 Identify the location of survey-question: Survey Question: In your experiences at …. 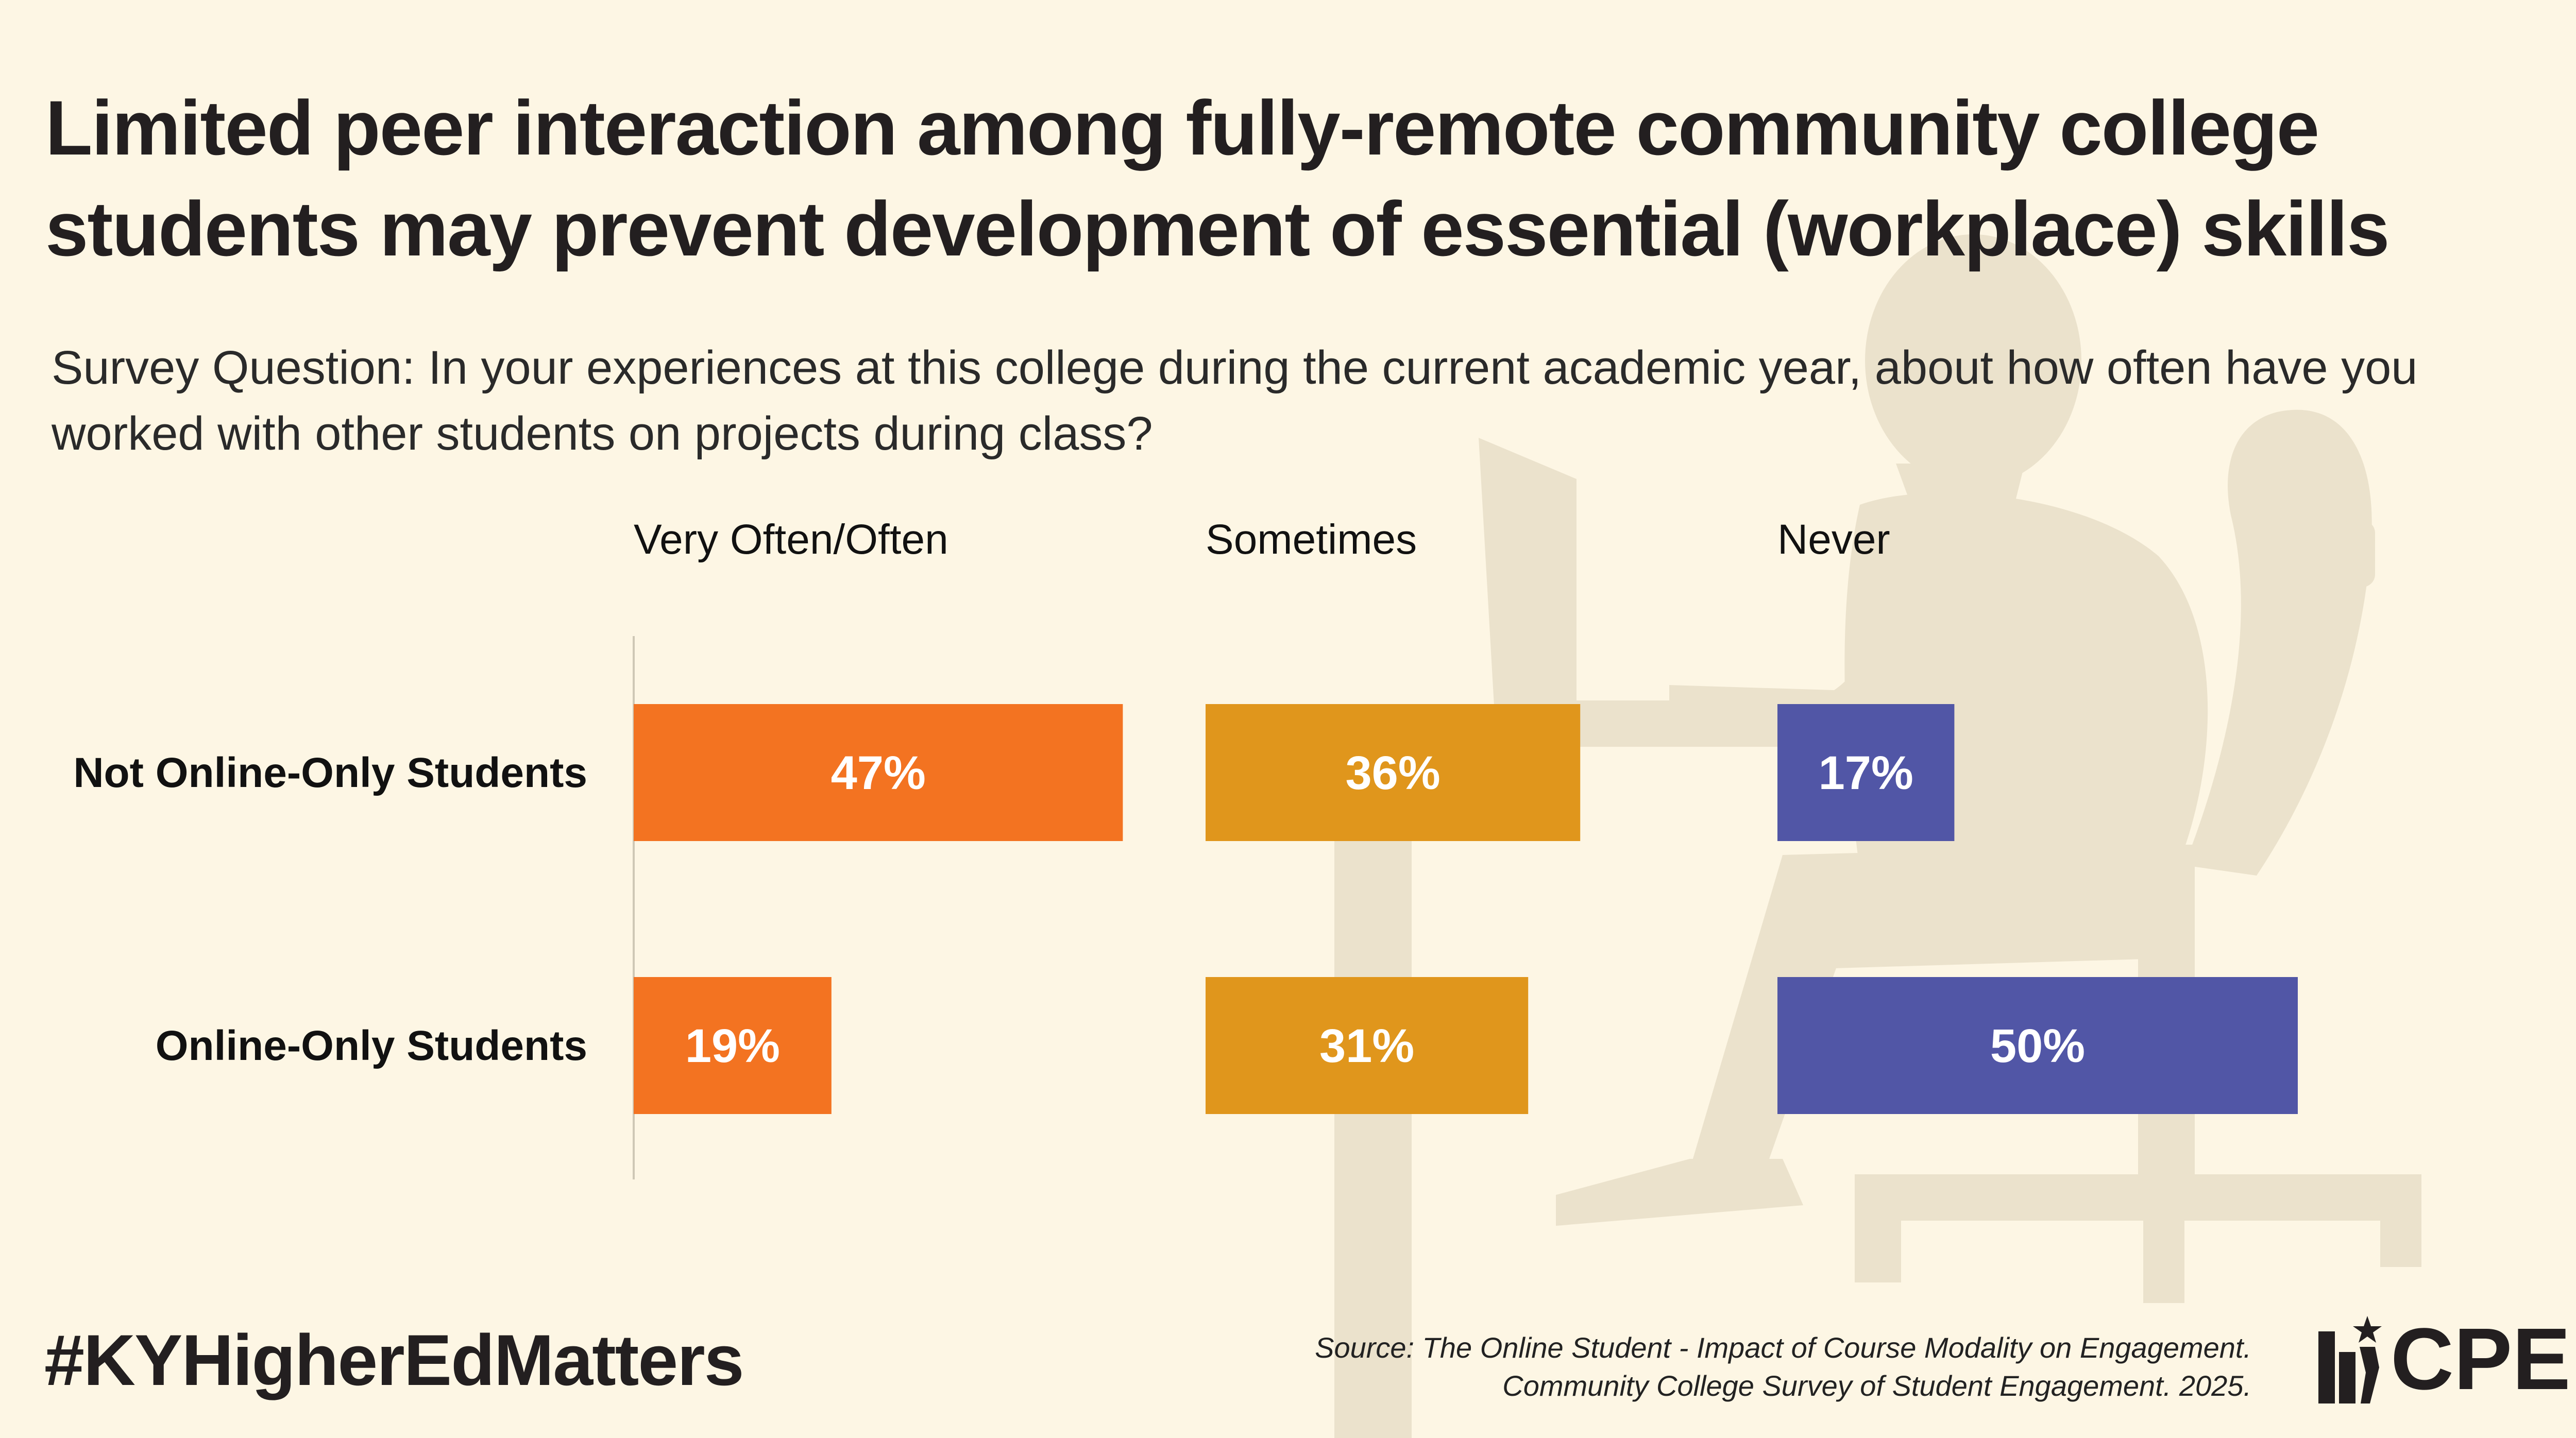
(1235, 400).